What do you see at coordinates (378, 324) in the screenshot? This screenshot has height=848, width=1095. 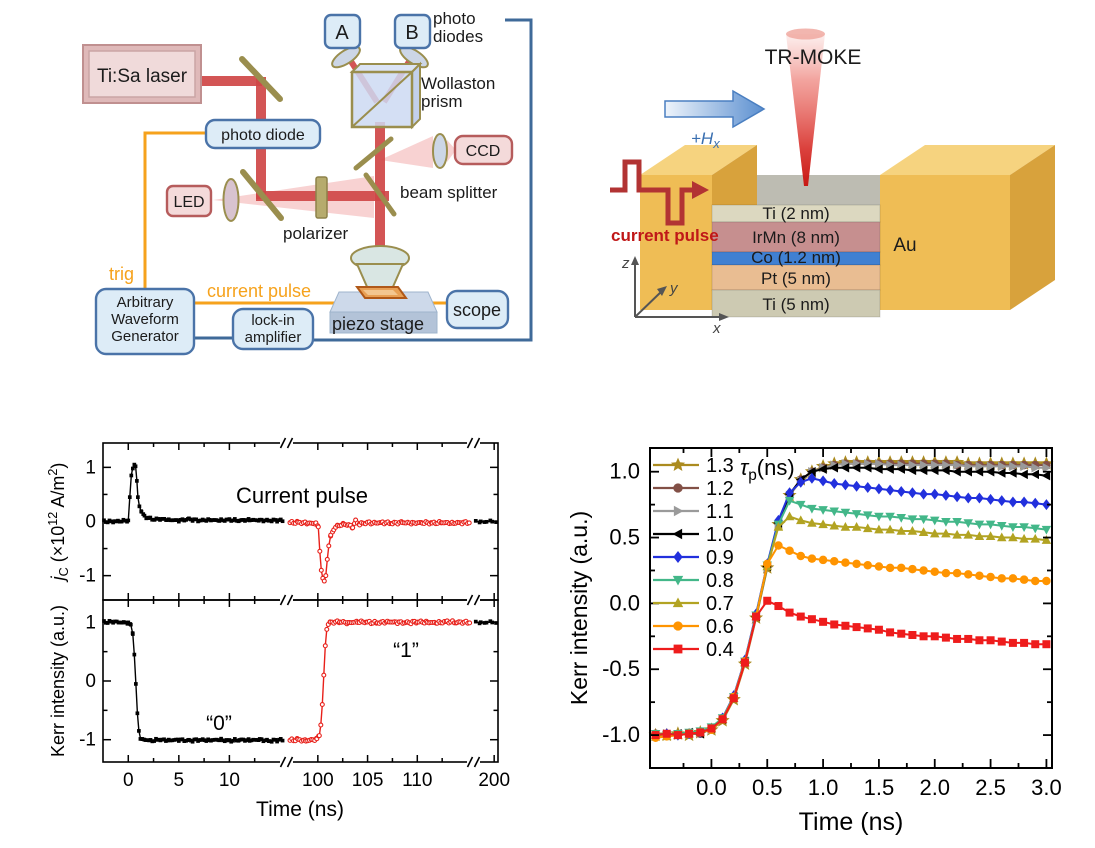 I see `piezo-stage-label: piezo stage` at bounding box center [378, 324].